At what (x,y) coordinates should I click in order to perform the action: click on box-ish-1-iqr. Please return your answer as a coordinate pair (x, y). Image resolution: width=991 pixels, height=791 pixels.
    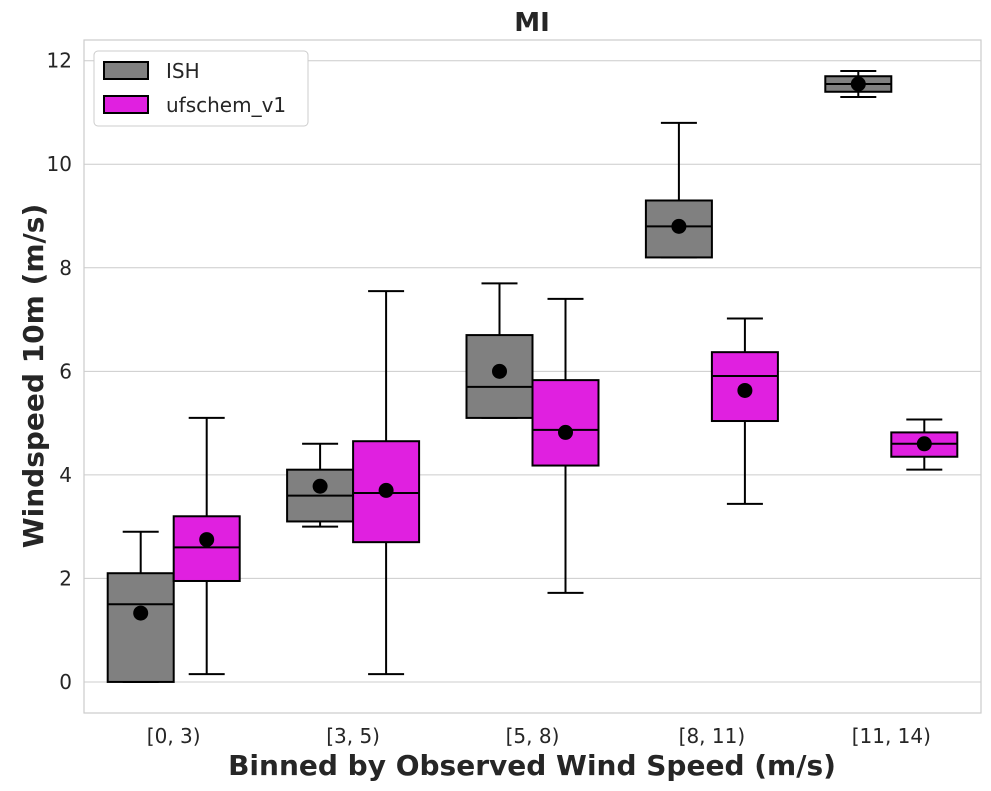
    Looking at the image, I should click on (140, 627).